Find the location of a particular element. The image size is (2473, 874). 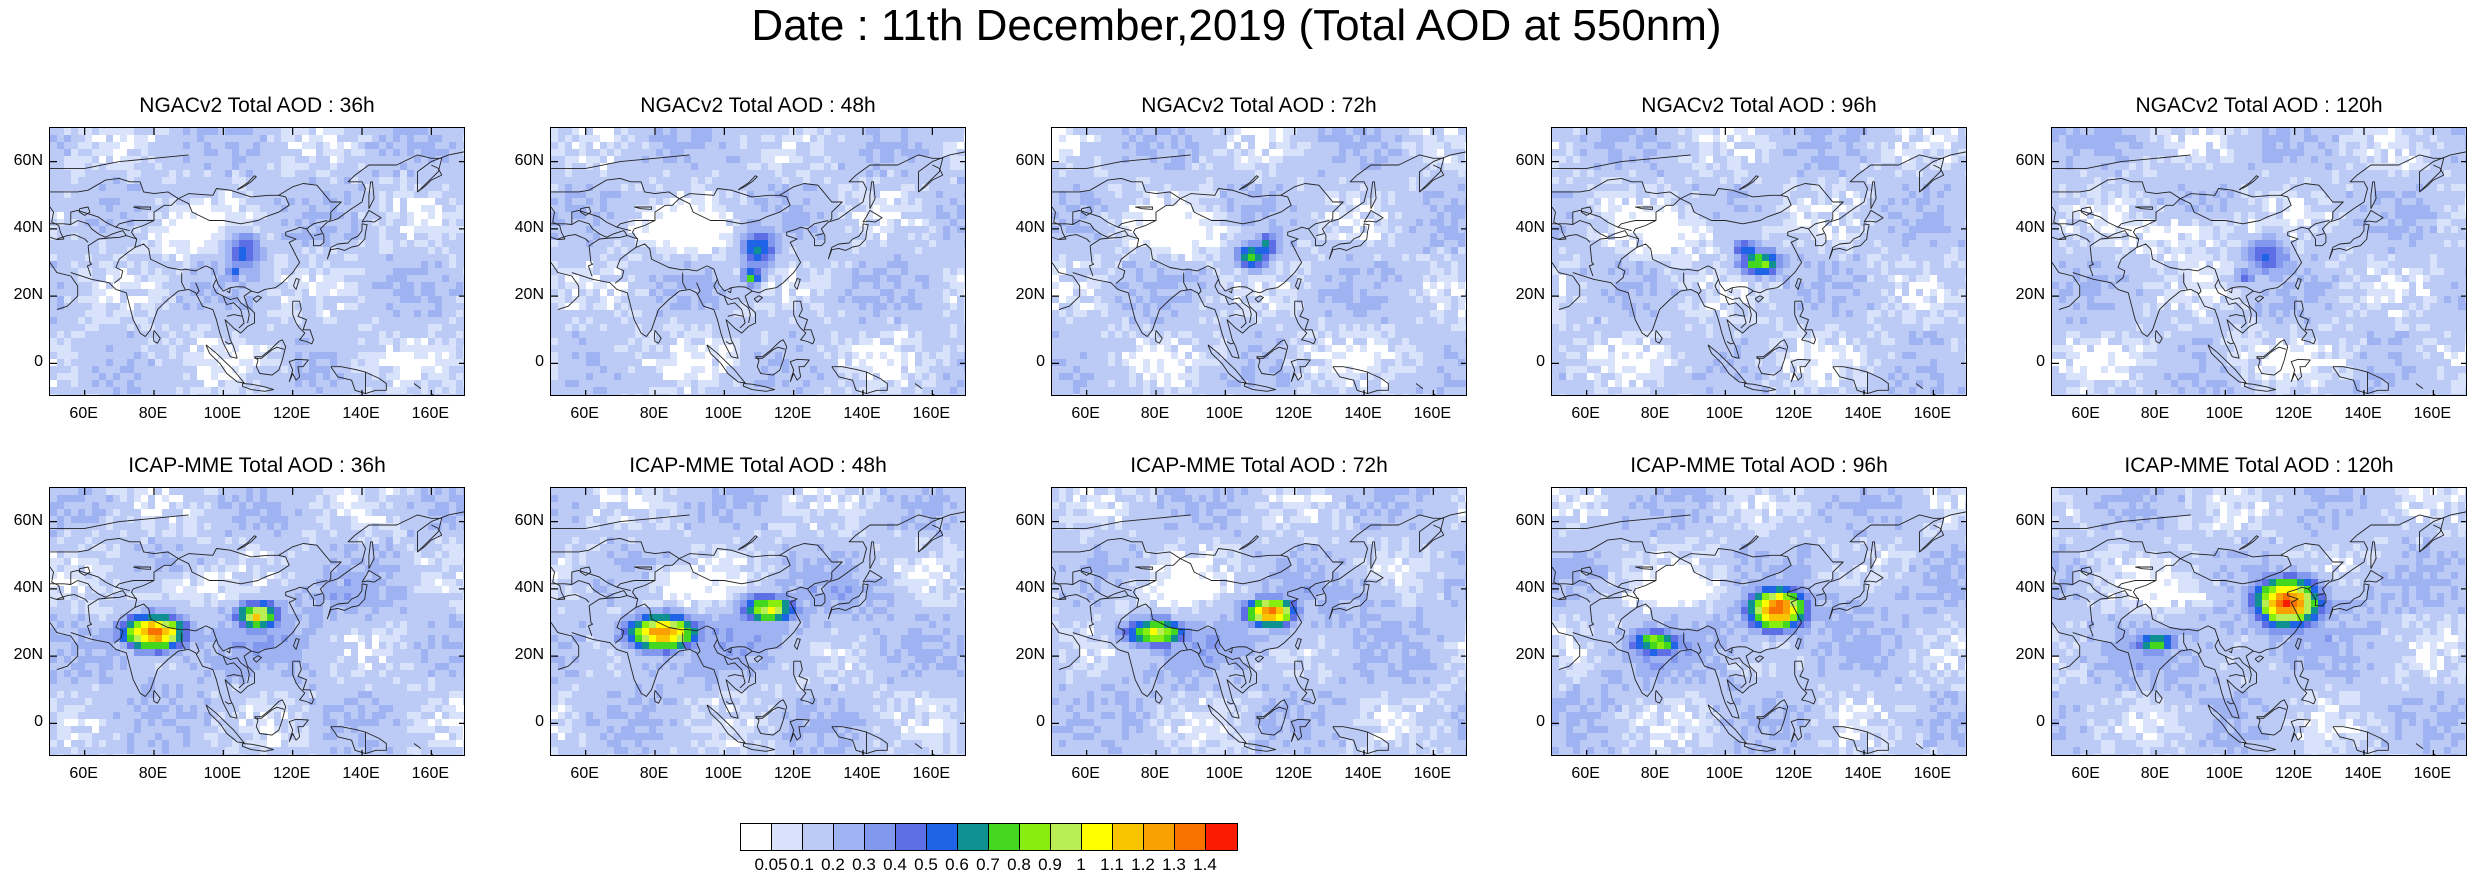

colorbar is located at coordinates (989, 837).